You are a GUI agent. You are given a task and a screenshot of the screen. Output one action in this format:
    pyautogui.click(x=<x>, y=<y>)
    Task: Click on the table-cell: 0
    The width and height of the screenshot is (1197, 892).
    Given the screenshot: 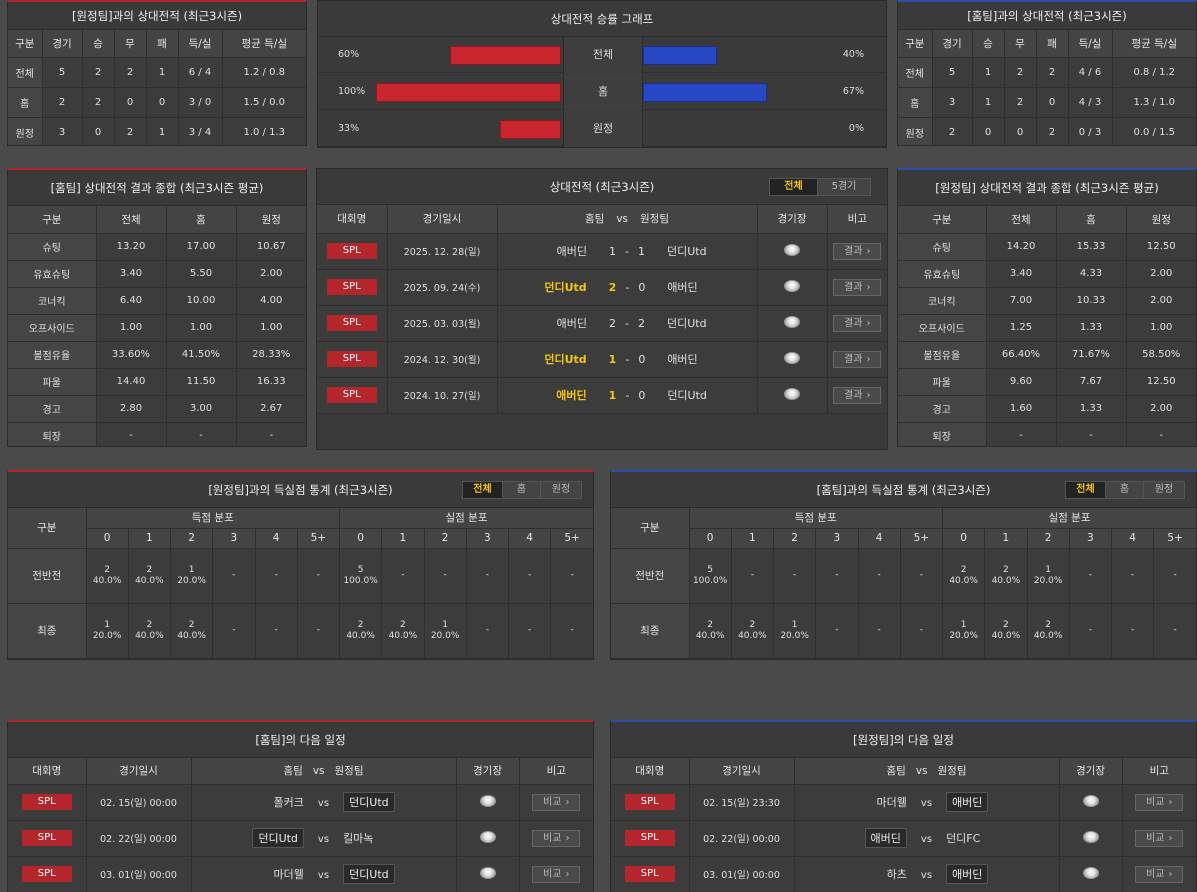 What is the action you would take?
    pyautogui.click(x=1052, y=102)
    